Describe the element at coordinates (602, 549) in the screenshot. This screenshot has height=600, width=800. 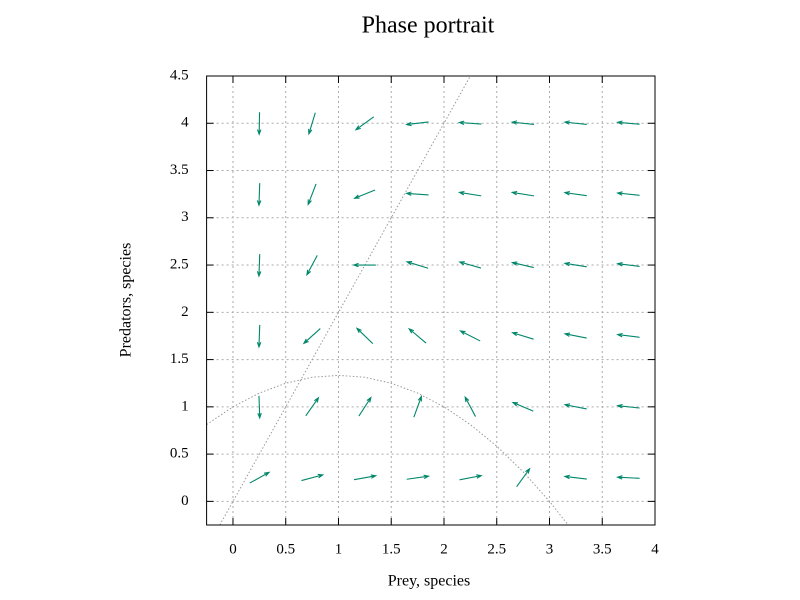
I see `x-tick-label: 3.5` at that location.